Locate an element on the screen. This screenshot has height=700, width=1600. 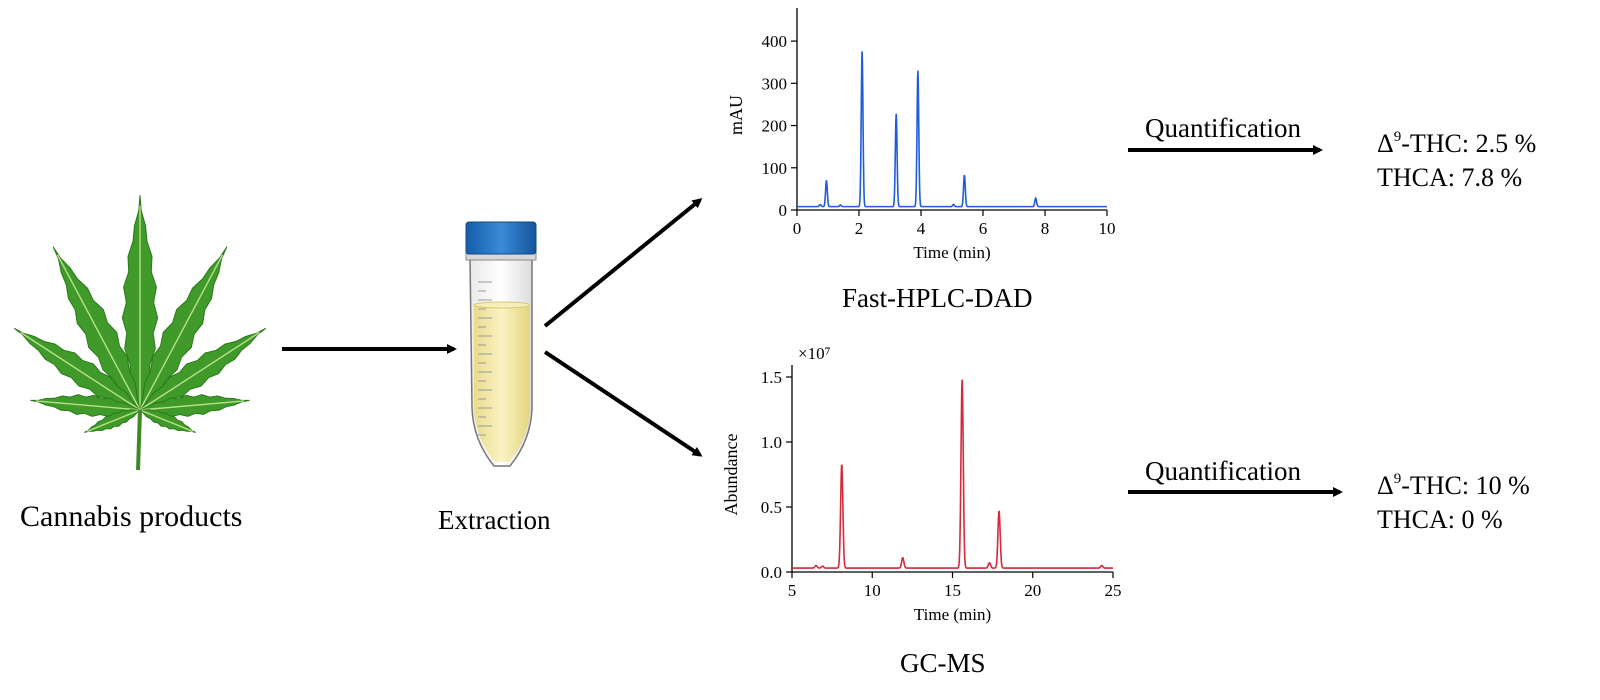
falcon-tube-icon is located at coordinates (501, 344).